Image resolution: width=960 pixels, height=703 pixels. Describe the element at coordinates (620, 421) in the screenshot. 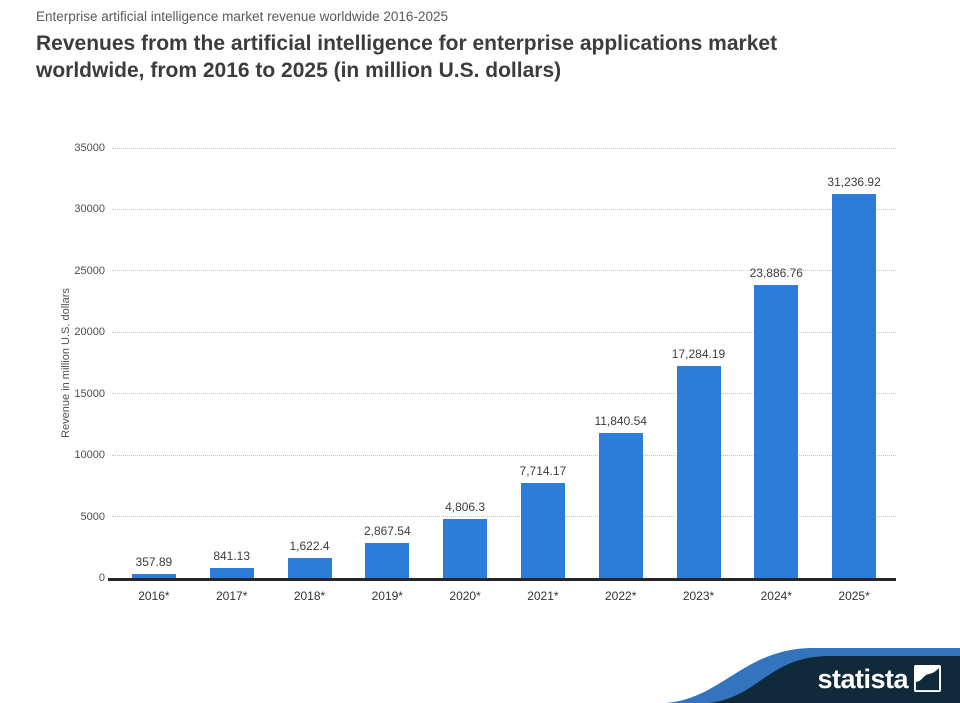

I see `bar-value-label: 11,840.54` at that location.